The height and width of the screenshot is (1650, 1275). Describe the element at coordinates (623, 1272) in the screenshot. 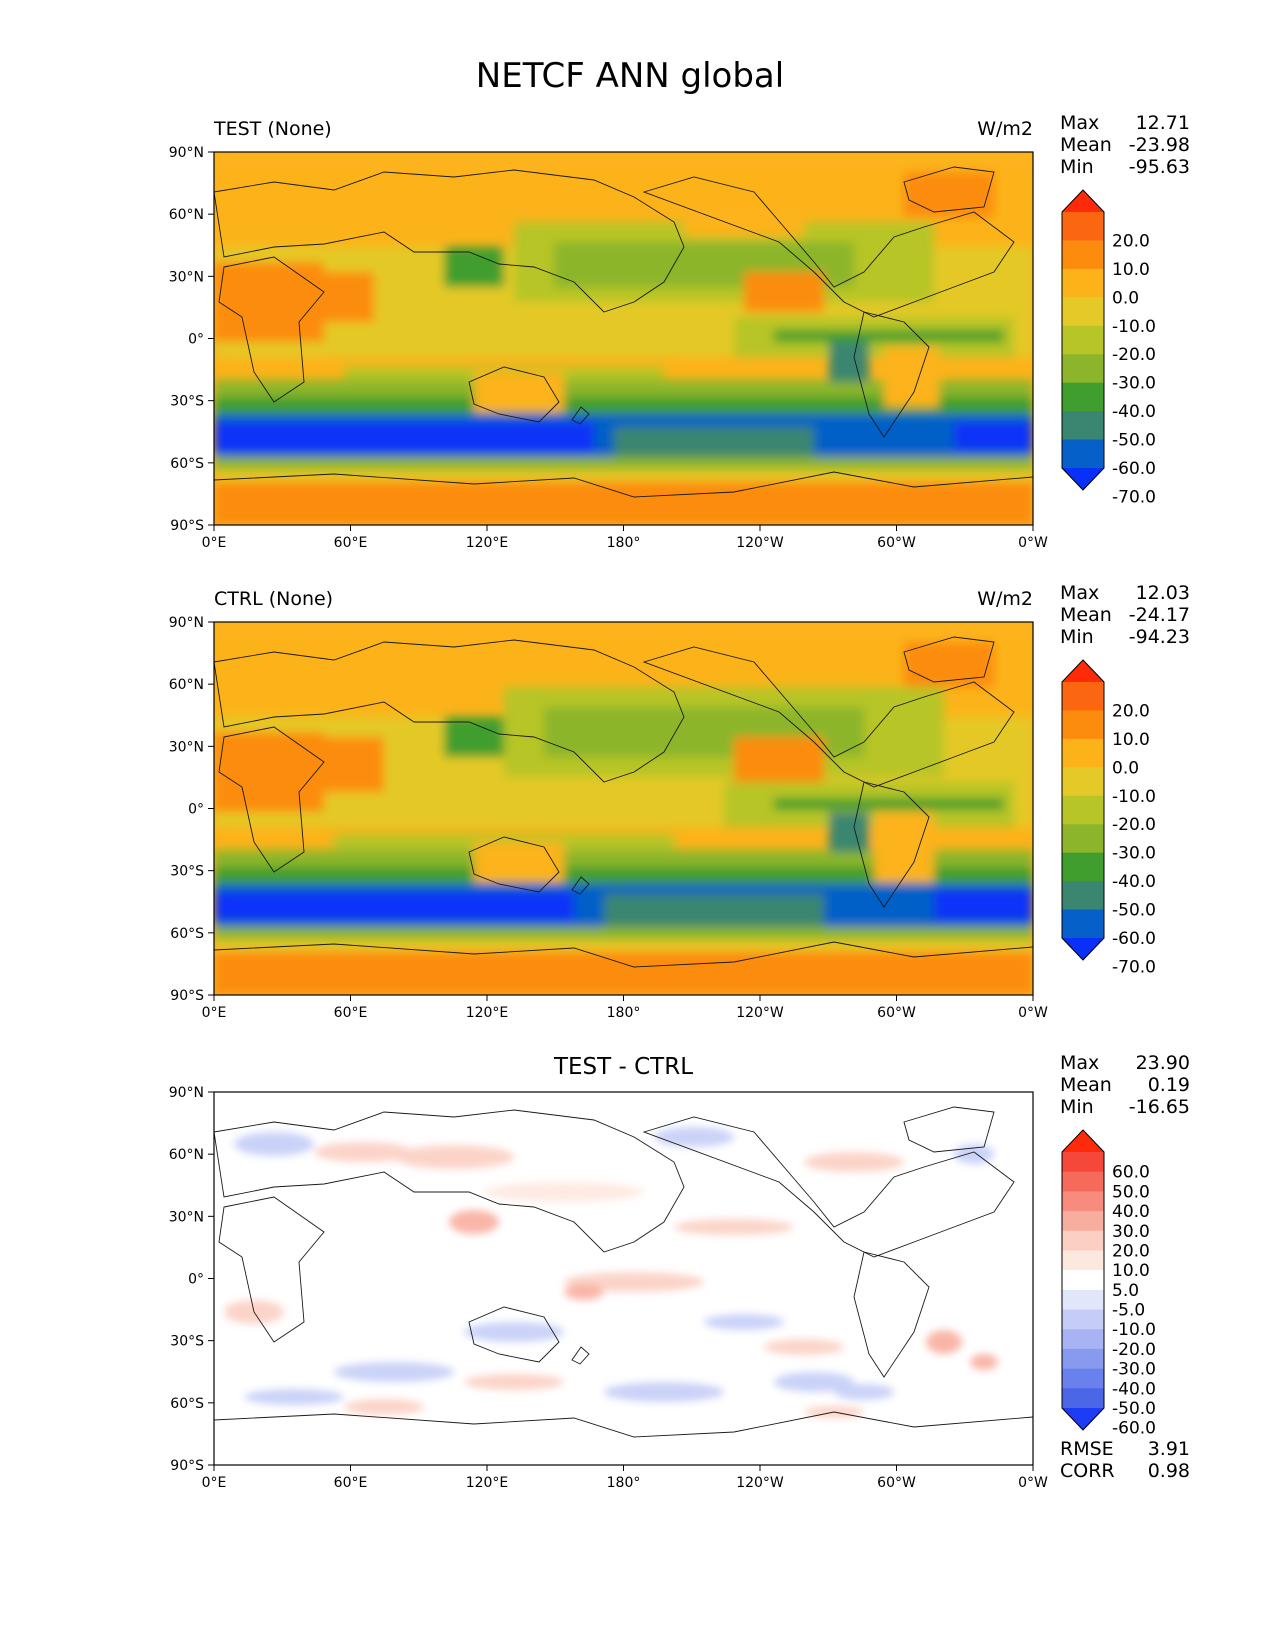

I see `diff-coastlines` at that location.